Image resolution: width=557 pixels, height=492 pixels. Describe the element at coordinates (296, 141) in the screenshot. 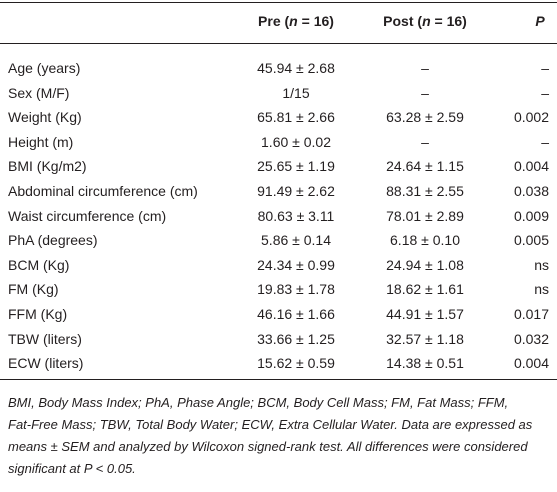

I see `pre-value: 1.60 ± 0.02` at that location.